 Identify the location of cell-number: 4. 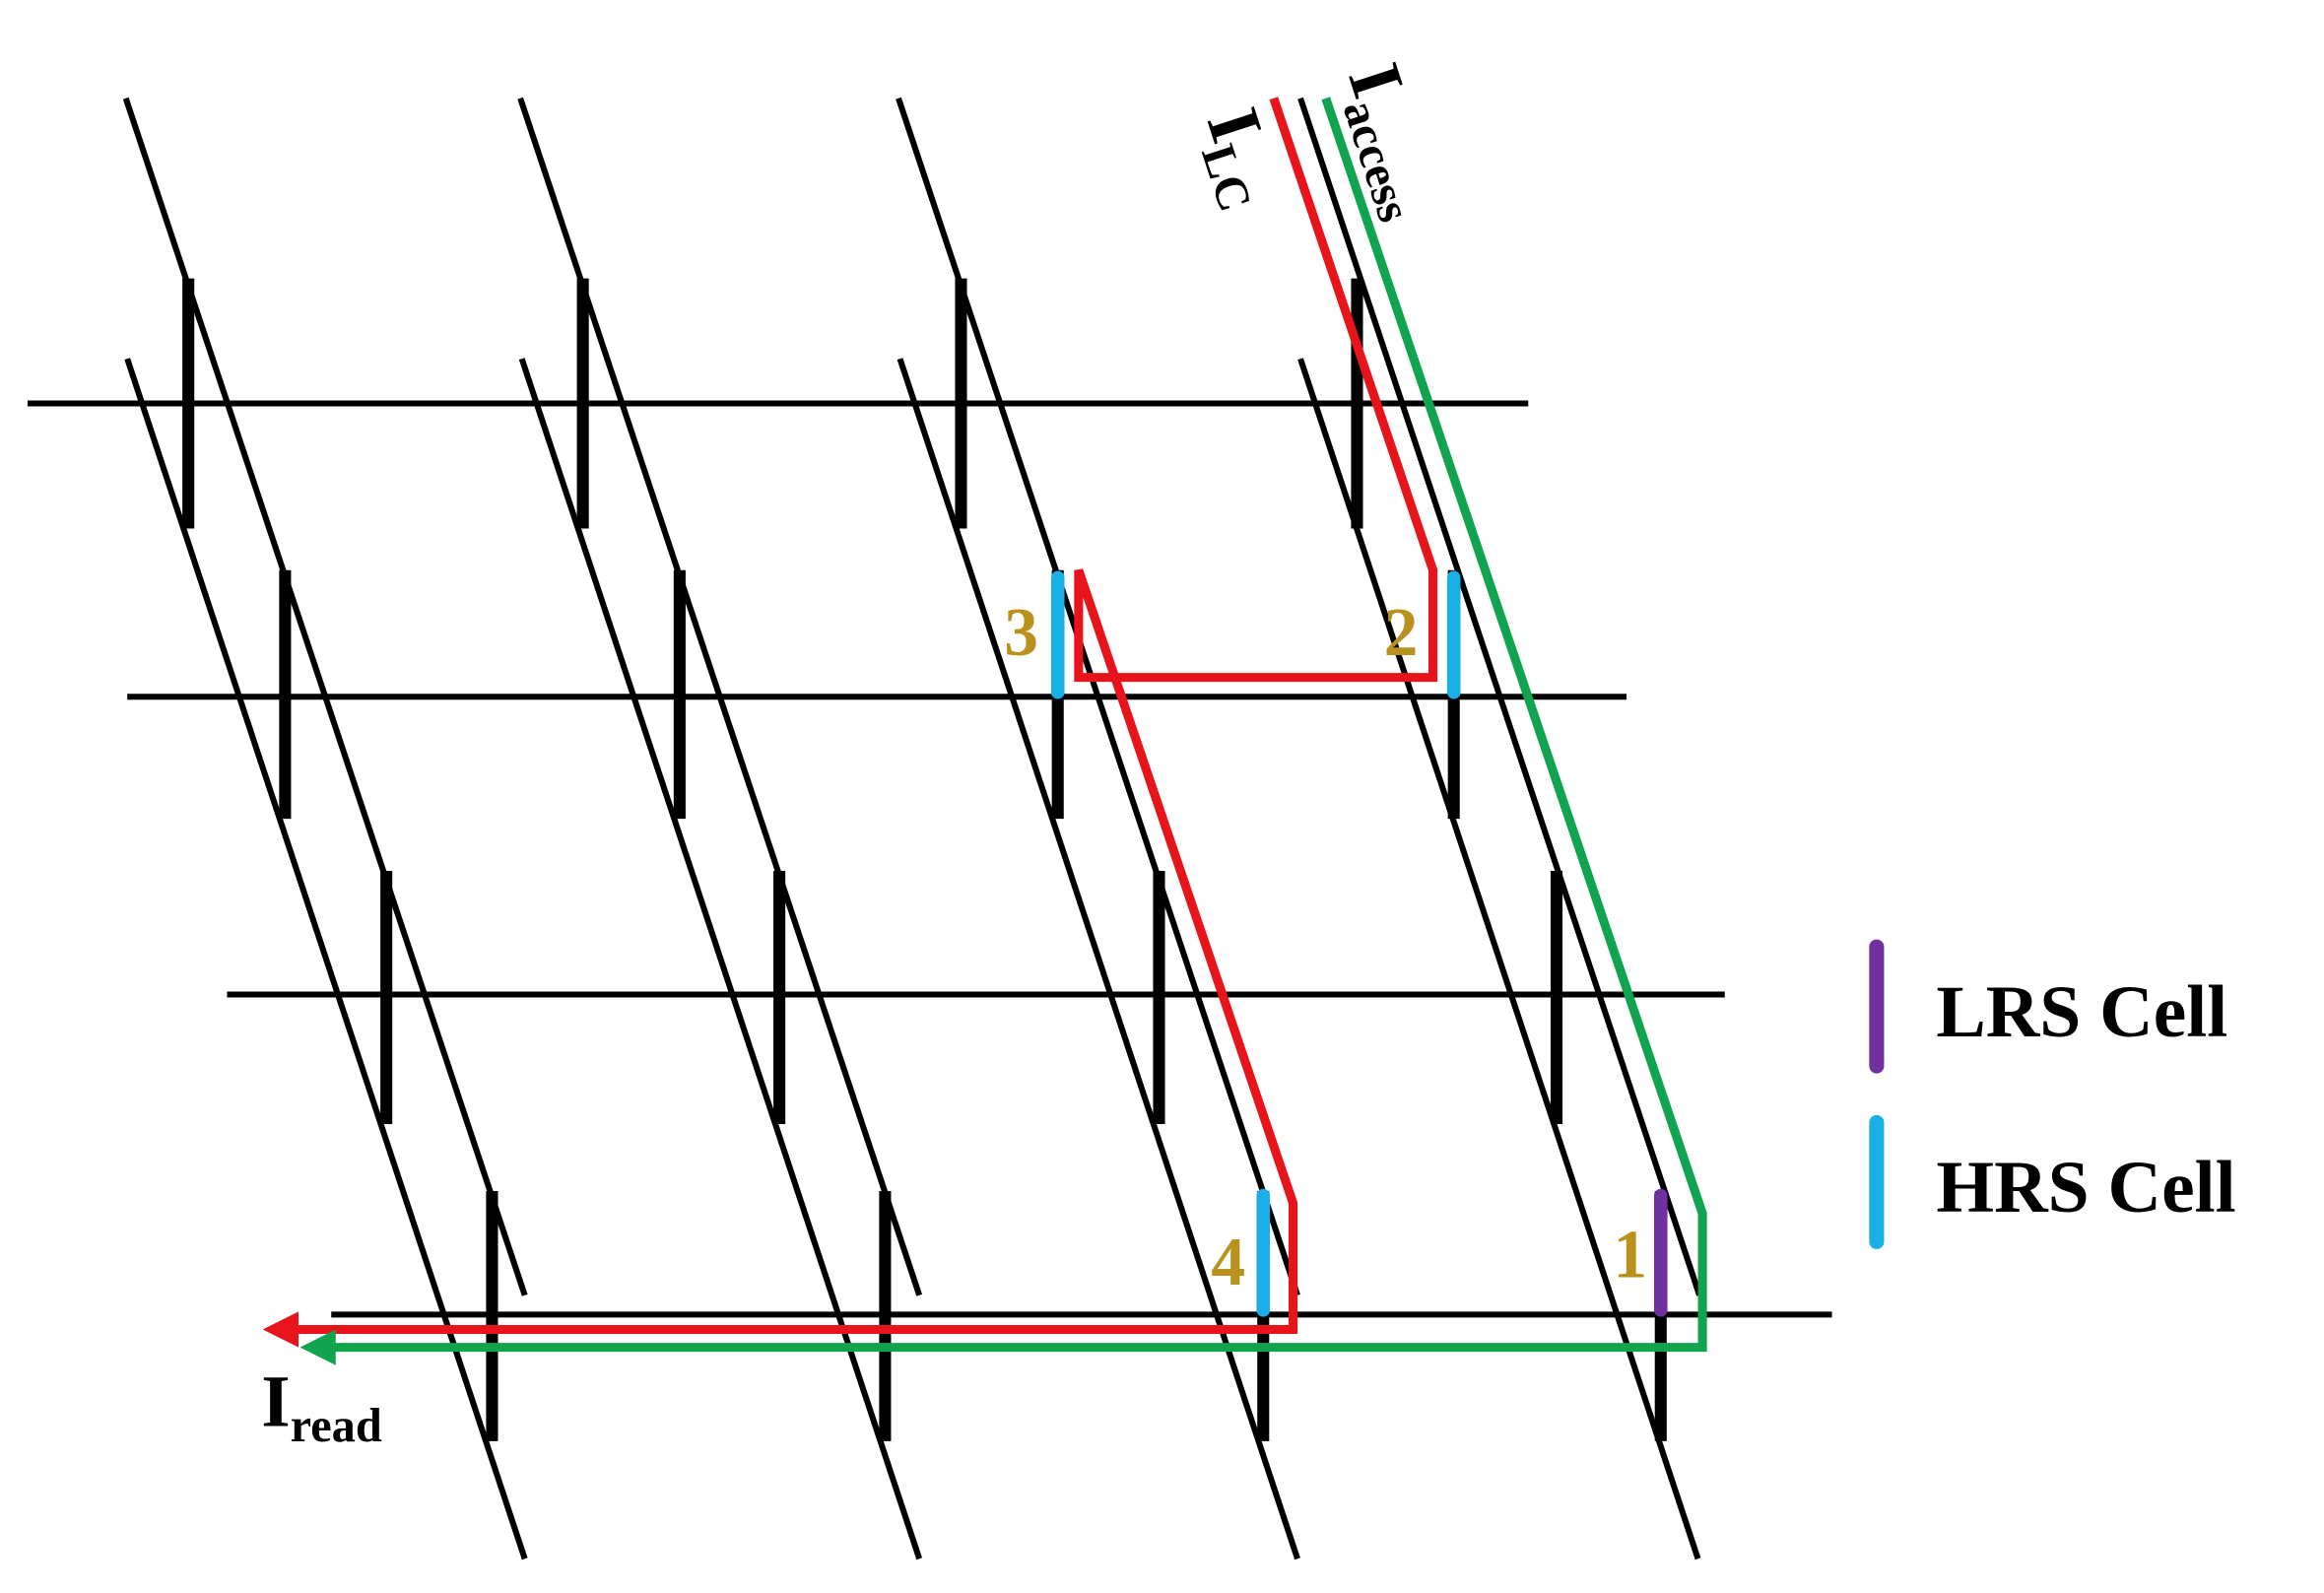
(1228, 1262).